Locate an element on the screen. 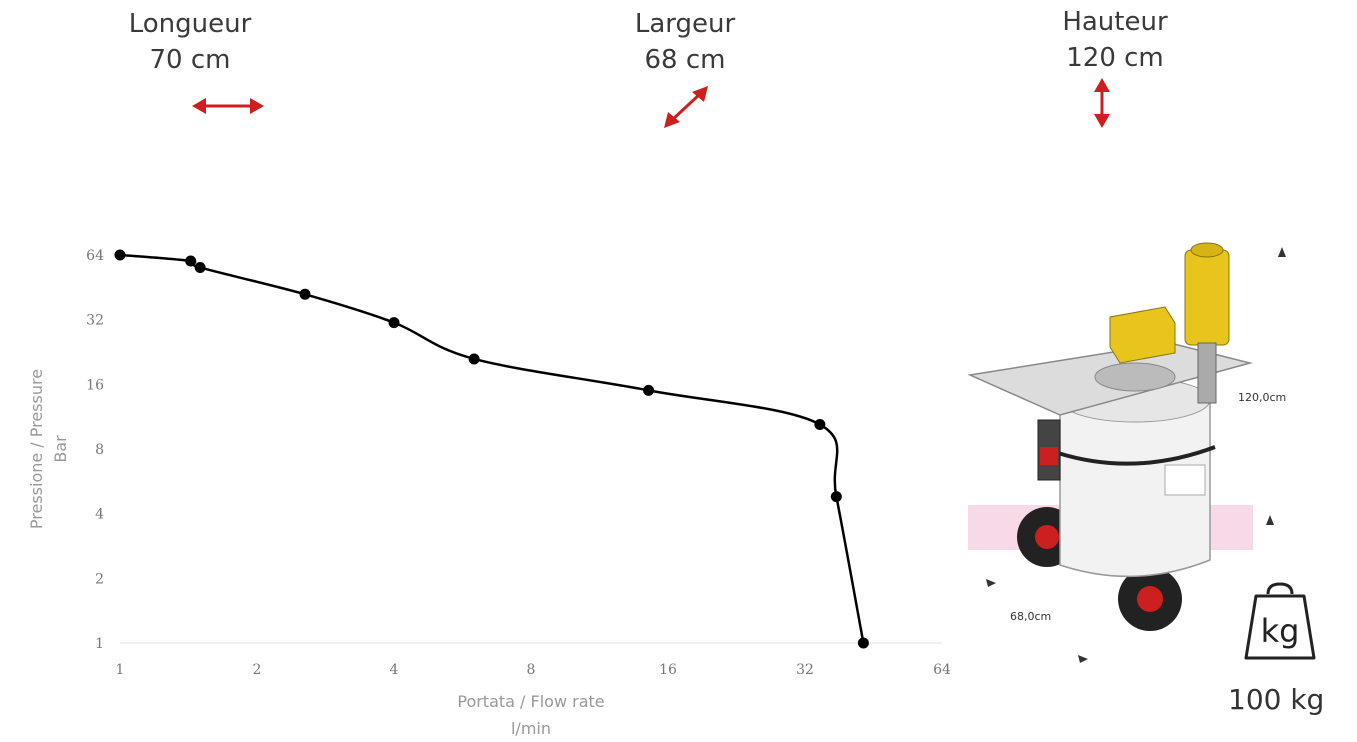  diagonal-double-arrow-icon is located at coordinates (686, 107).